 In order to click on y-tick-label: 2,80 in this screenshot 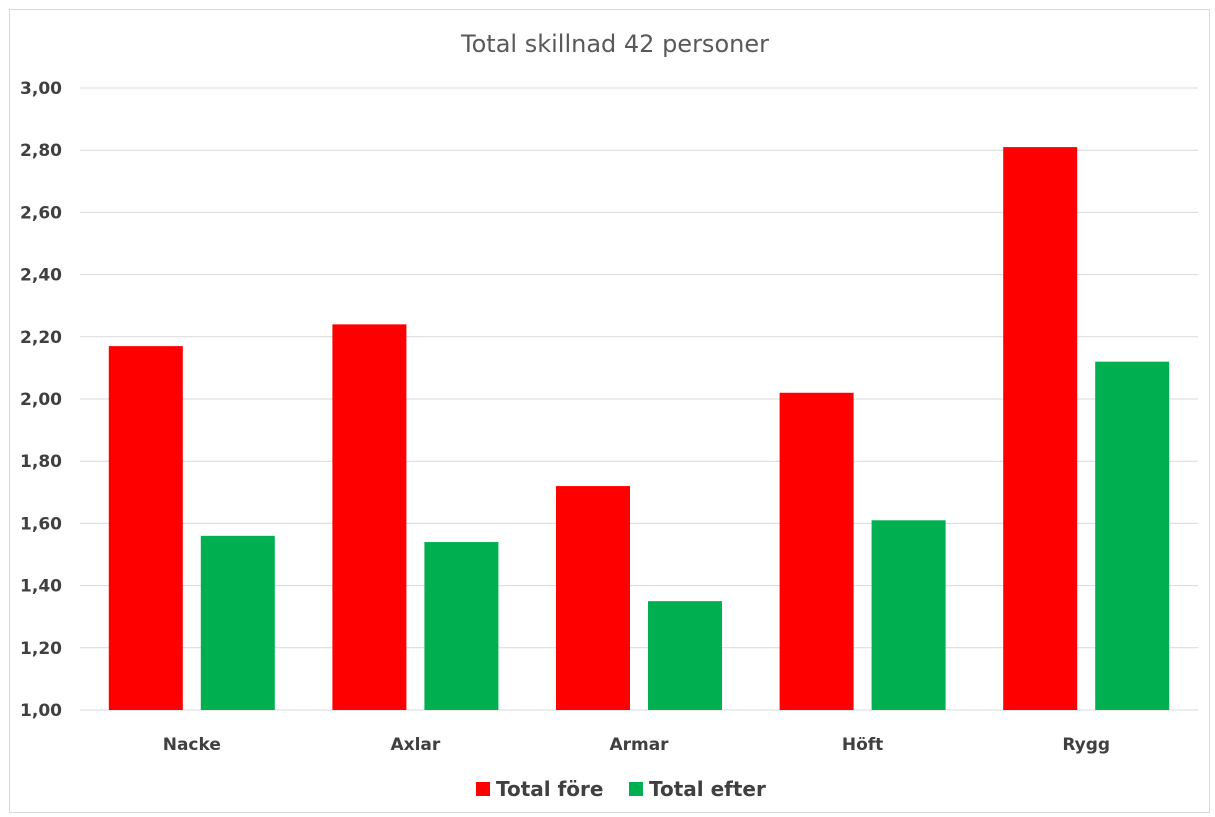, I will do `click(41, 151)`.